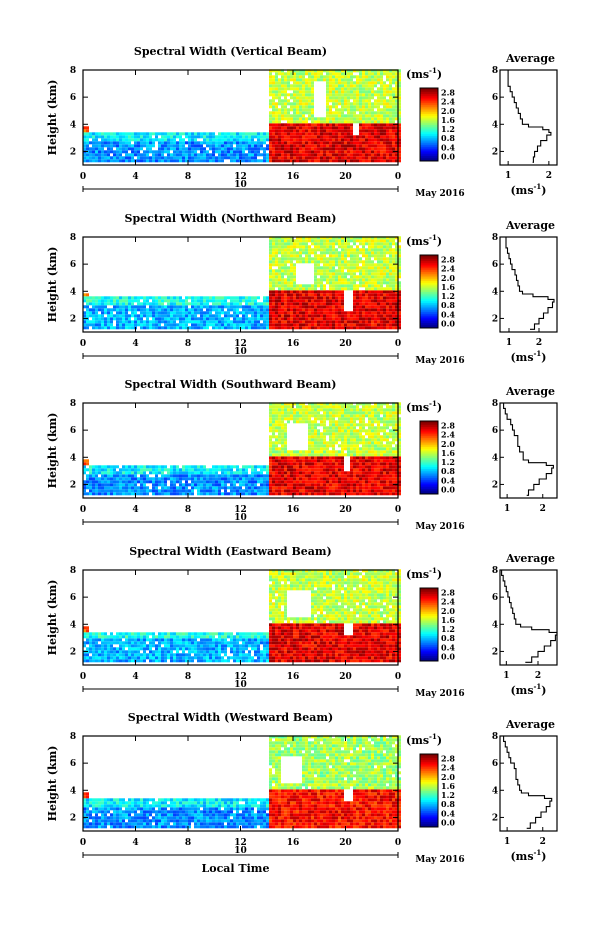 The width and height of the screenshot is (610, 929). I want to click on average-x-tick-label: 2, so click(539, 343).